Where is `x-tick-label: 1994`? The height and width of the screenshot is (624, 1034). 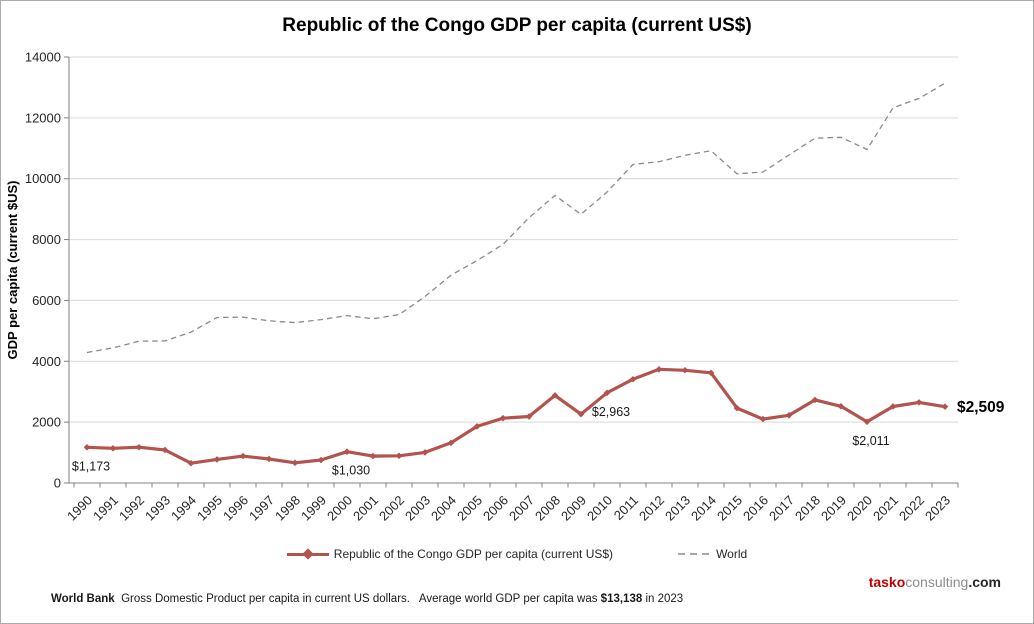 x-tick-label: 1994 is located at coordinates (183, 508).